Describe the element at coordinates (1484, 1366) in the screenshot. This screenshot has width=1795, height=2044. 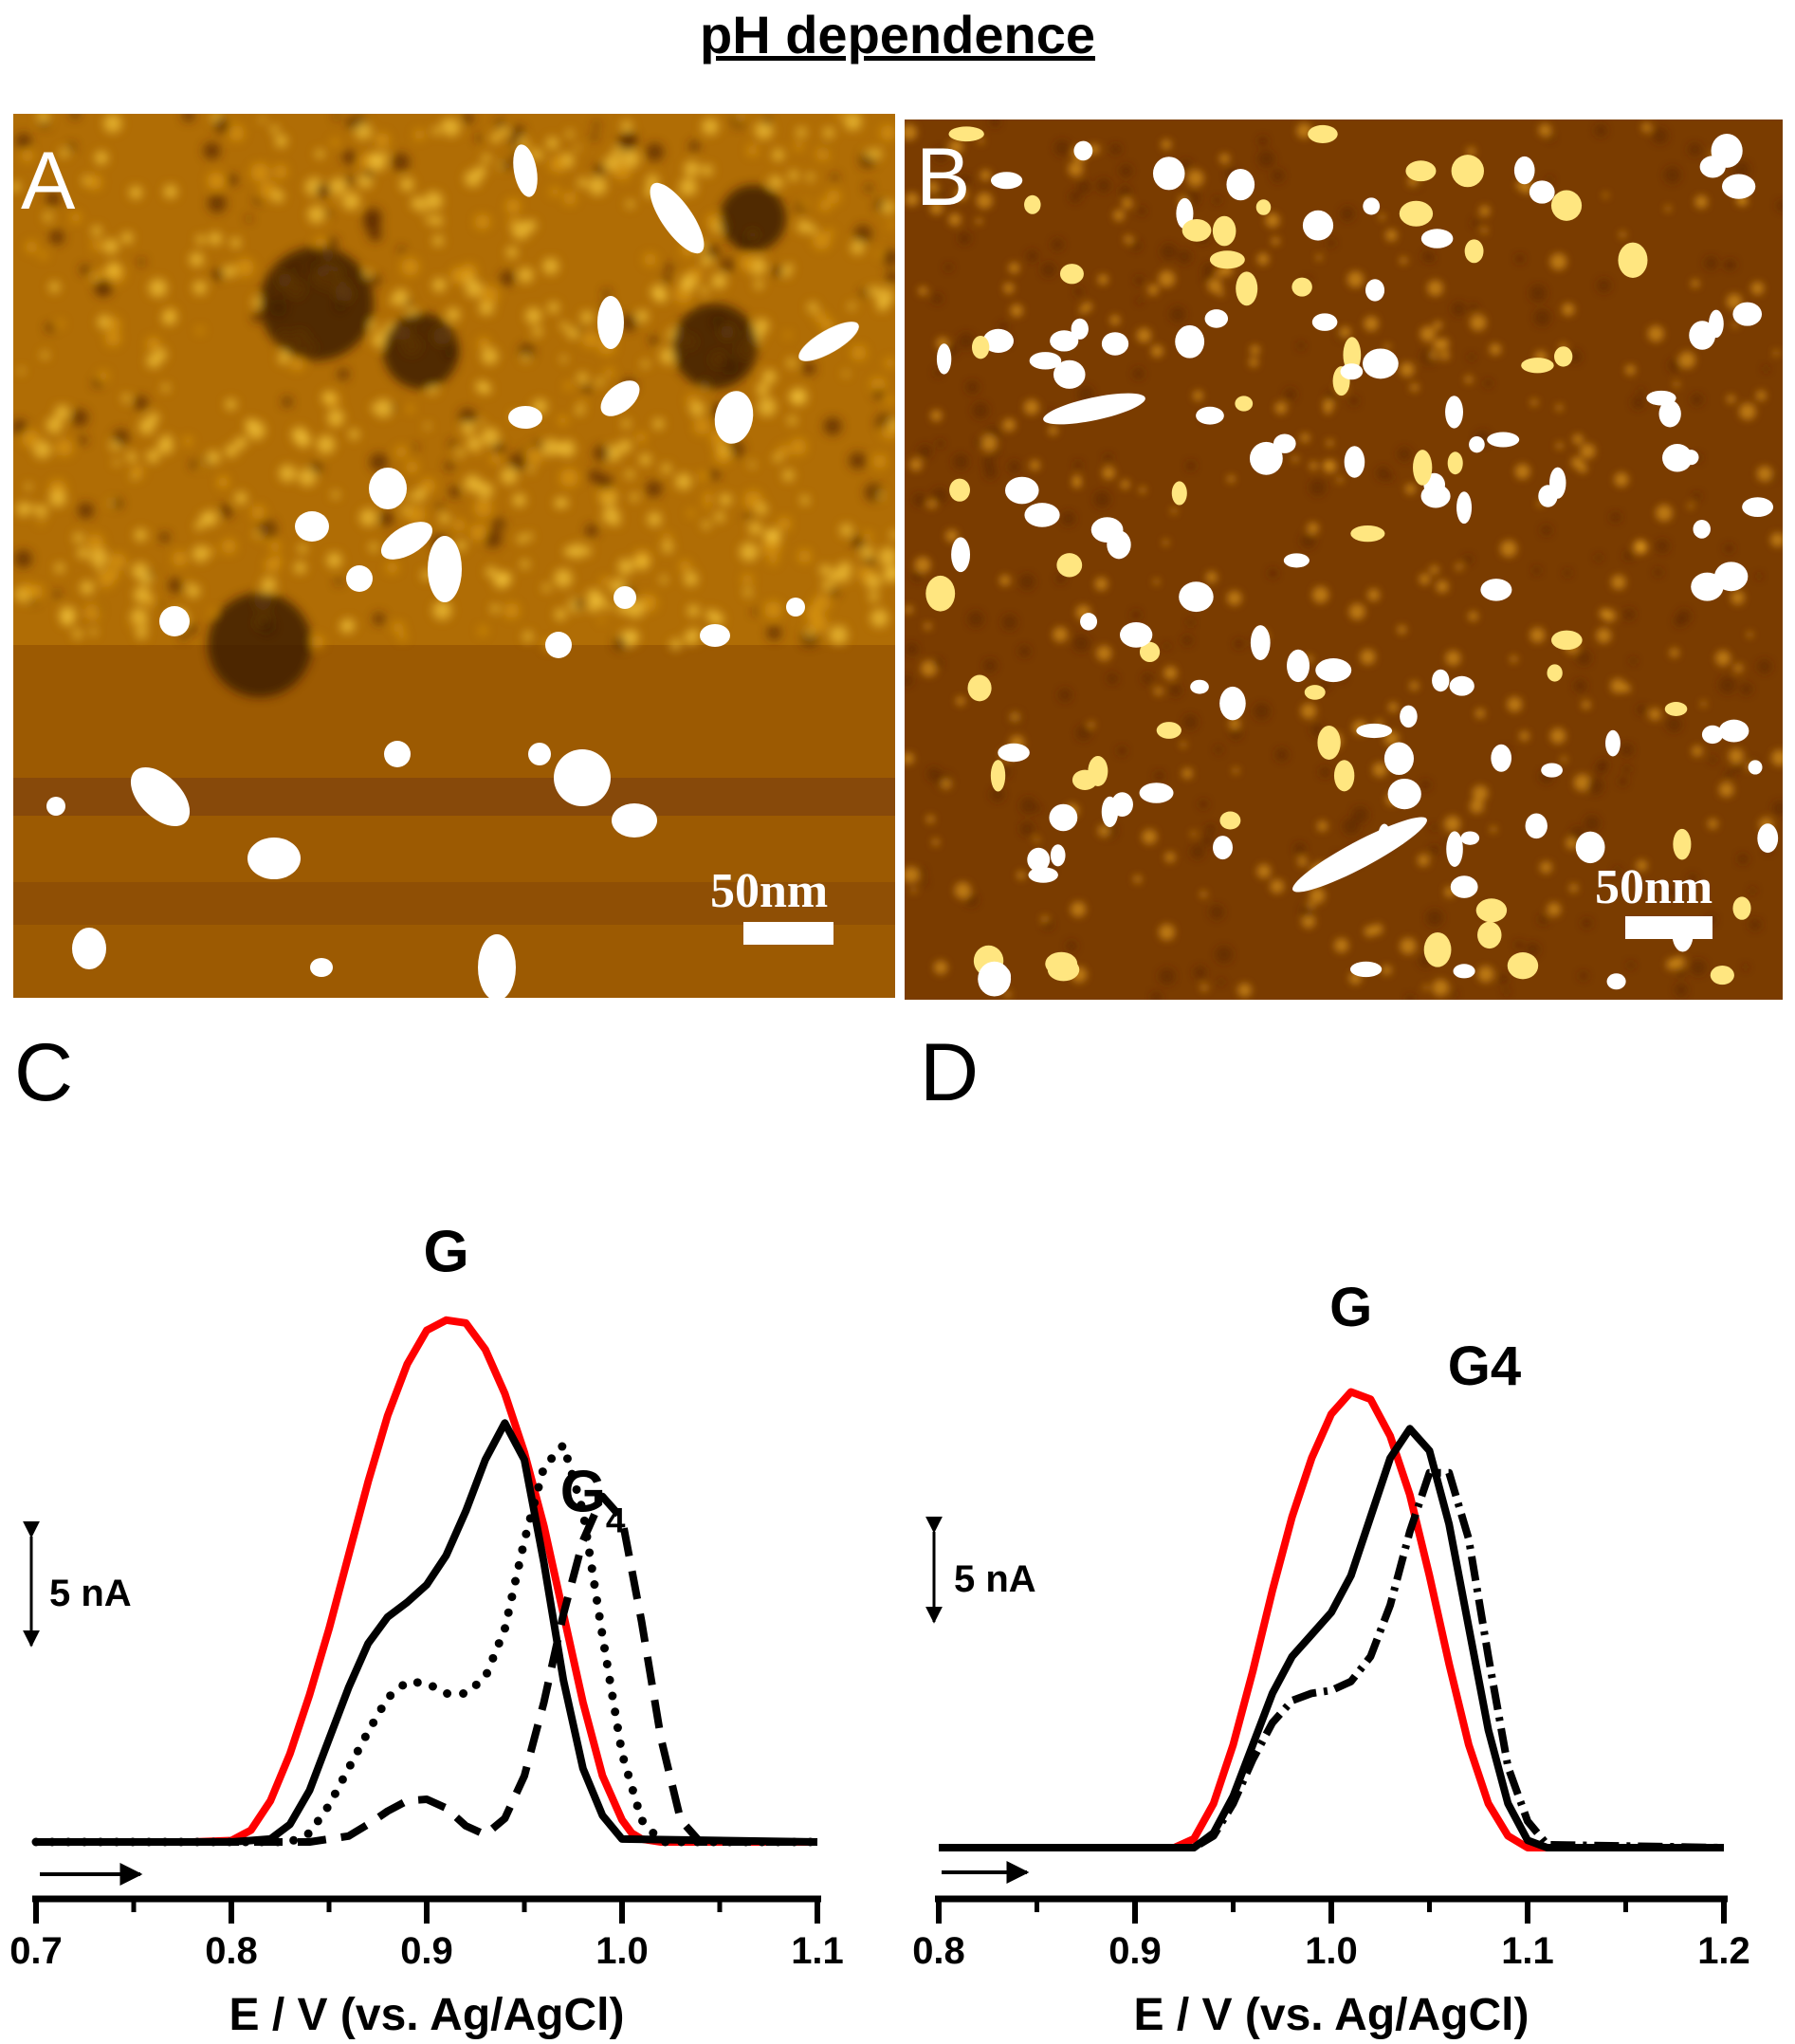
I see `peak-annotation: G4` at that location.